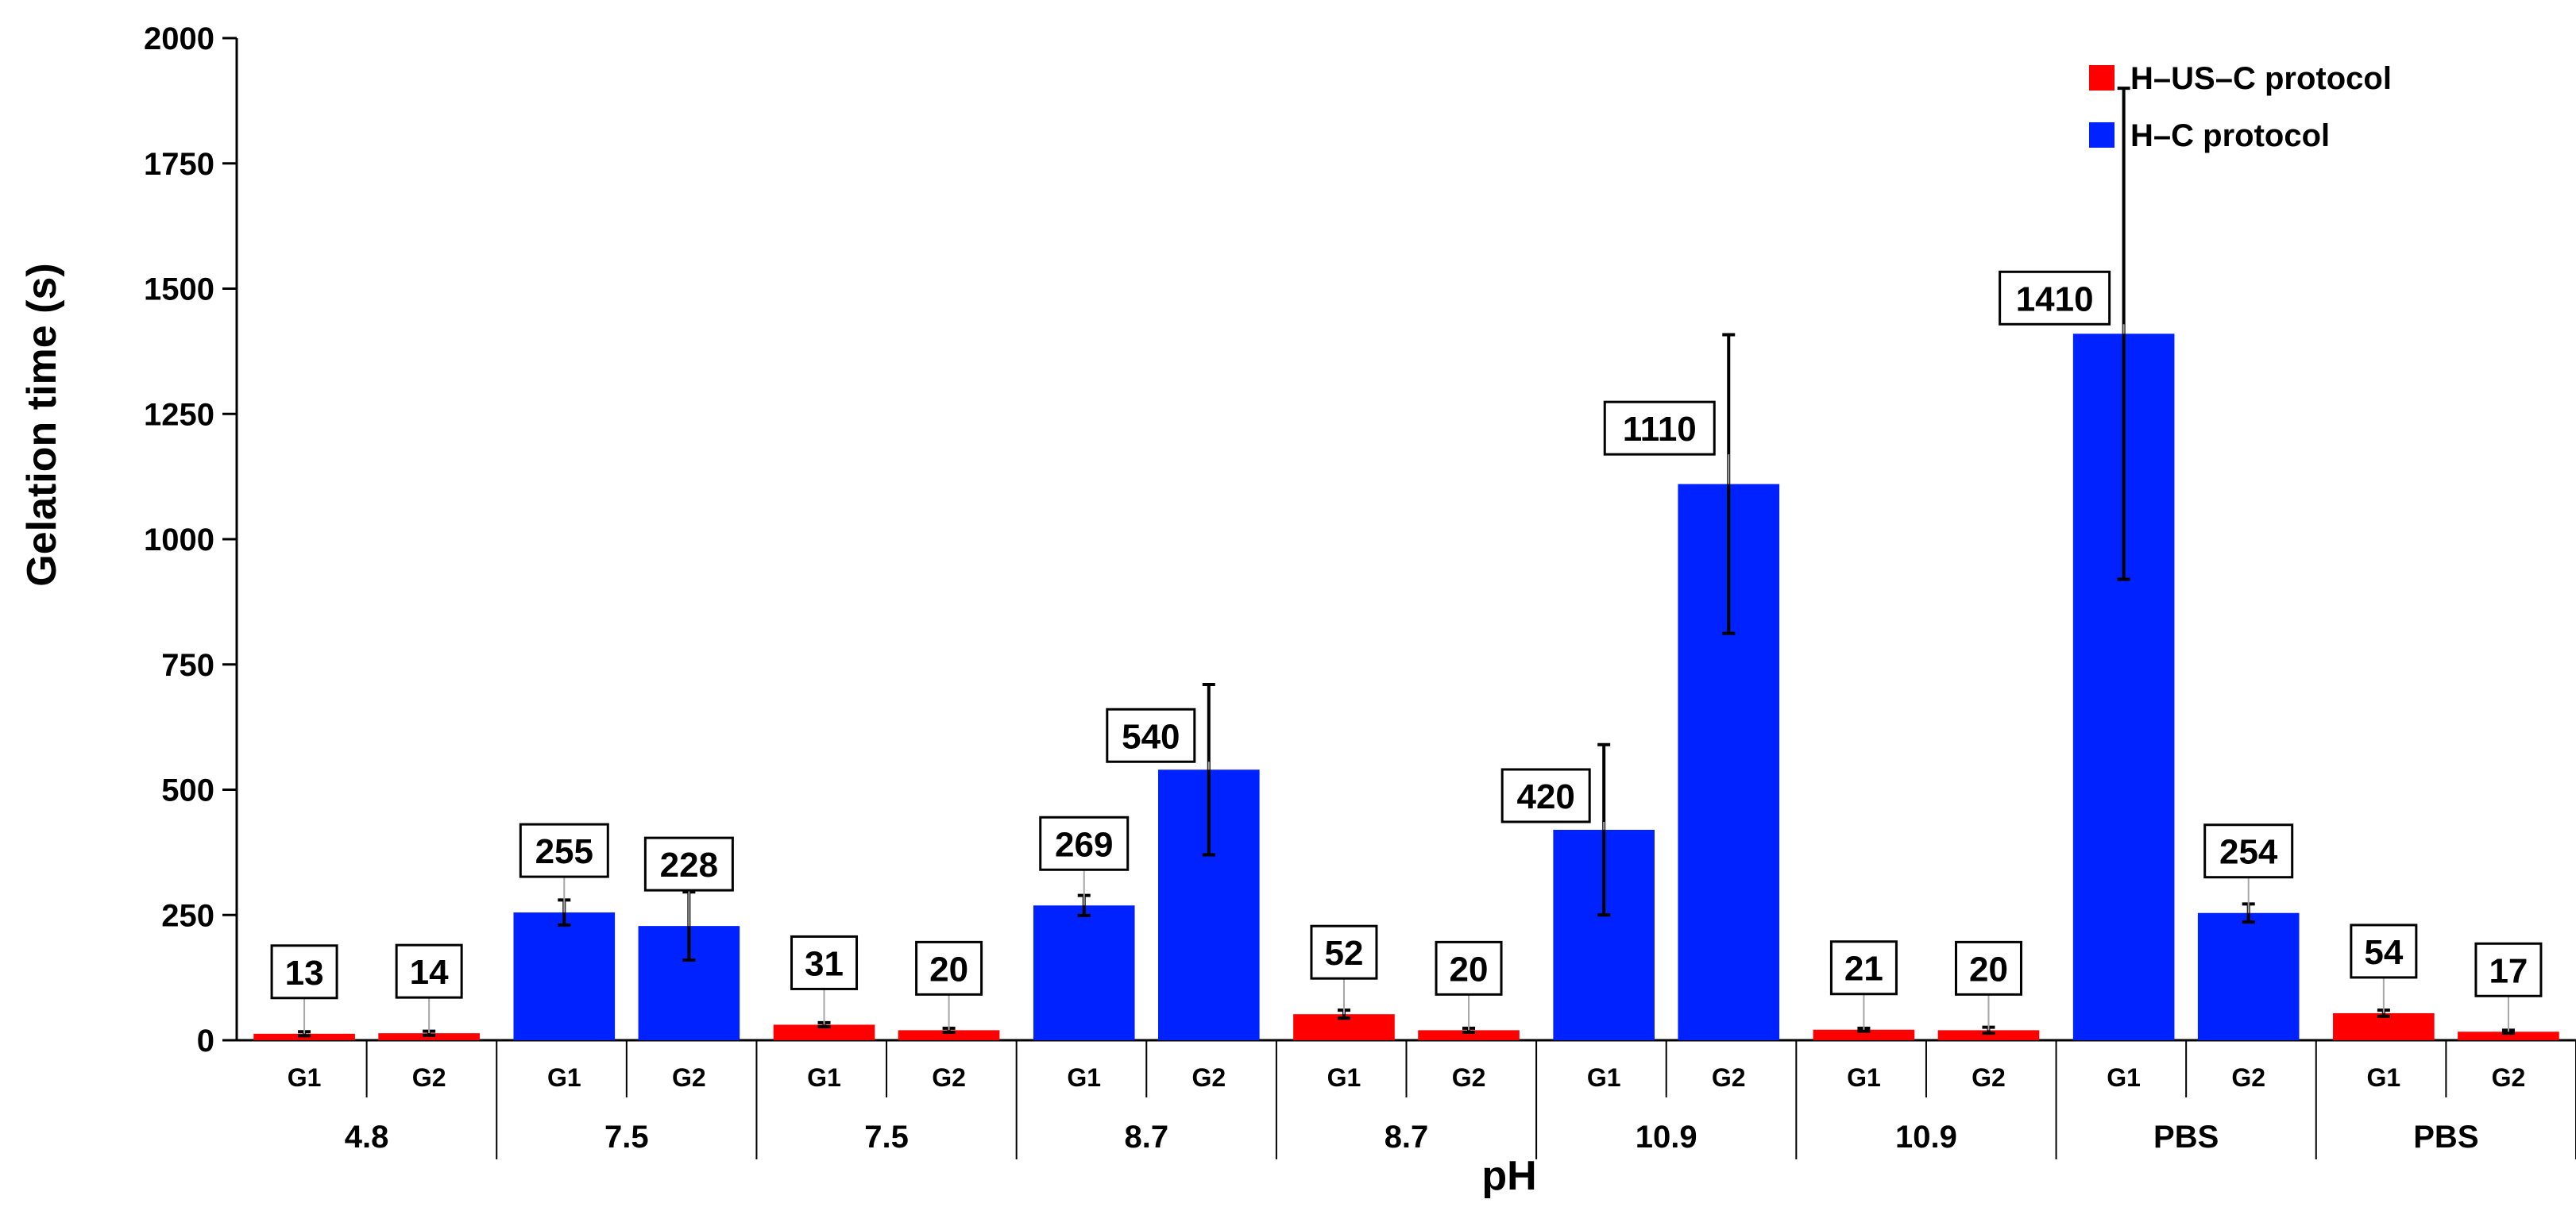  I want to click on y-tick-label: 250, so click(187, 915).